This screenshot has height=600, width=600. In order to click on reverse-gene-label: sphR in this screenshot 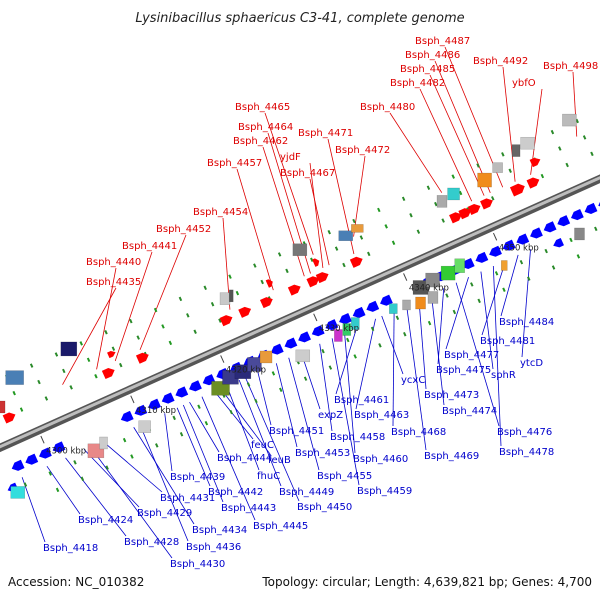, I will do `click(503, 375)`.